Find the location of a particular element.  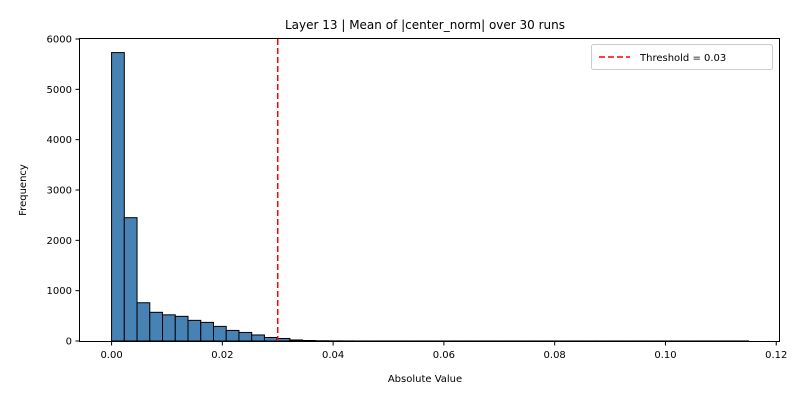

y-tick-label: 4000 is located at coordinates (59, 140).